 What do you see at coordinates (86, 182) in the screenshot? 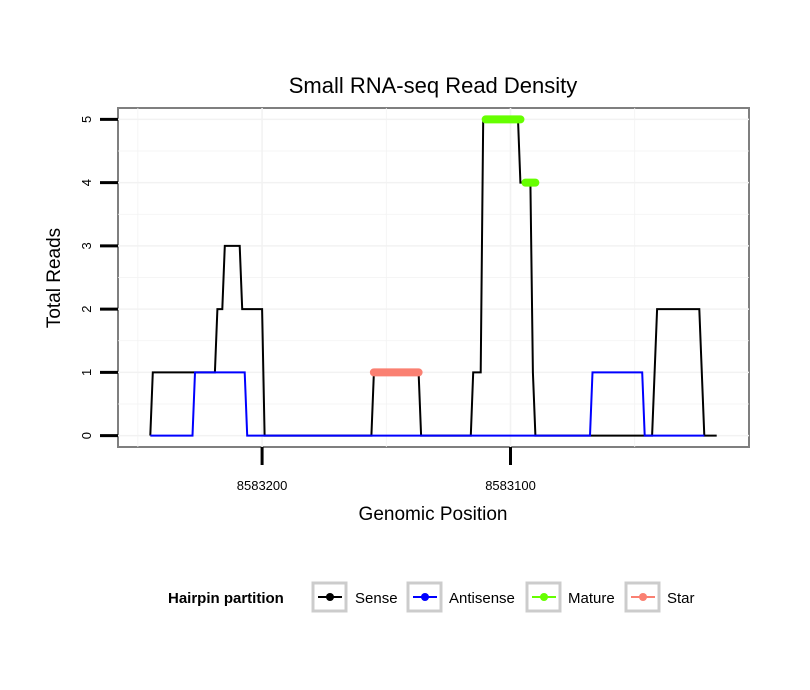
I see `y-tick-label: 4` at bounding box center [86, 182].